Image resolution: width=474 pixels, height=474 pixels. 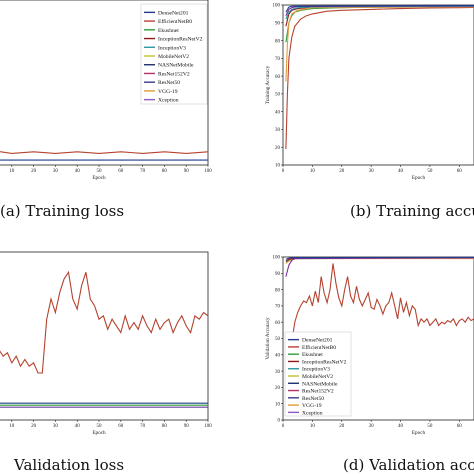 I want to click on y-axis-label: Validation Accuracy, so click(x=268, y=338).